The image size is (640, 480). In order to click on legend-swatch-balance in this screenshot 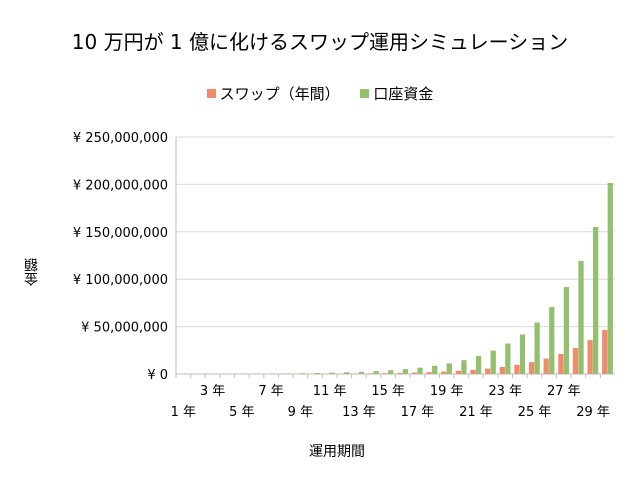, I will do `click(365, 93)`.